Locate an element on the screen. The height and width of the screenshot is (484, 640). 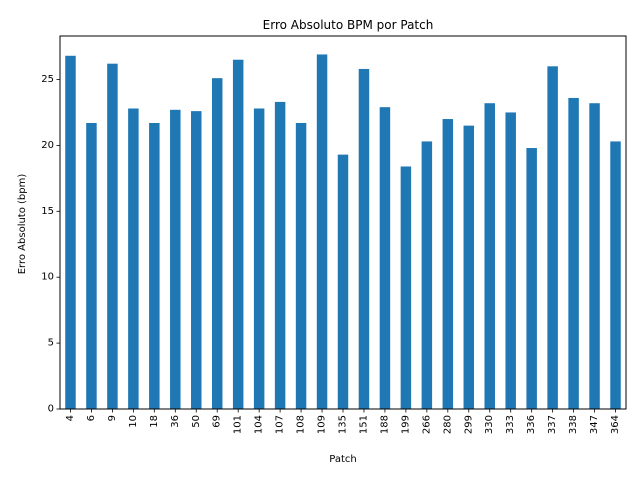
x-tick-label: 135 is located at coordinates (343, 424).